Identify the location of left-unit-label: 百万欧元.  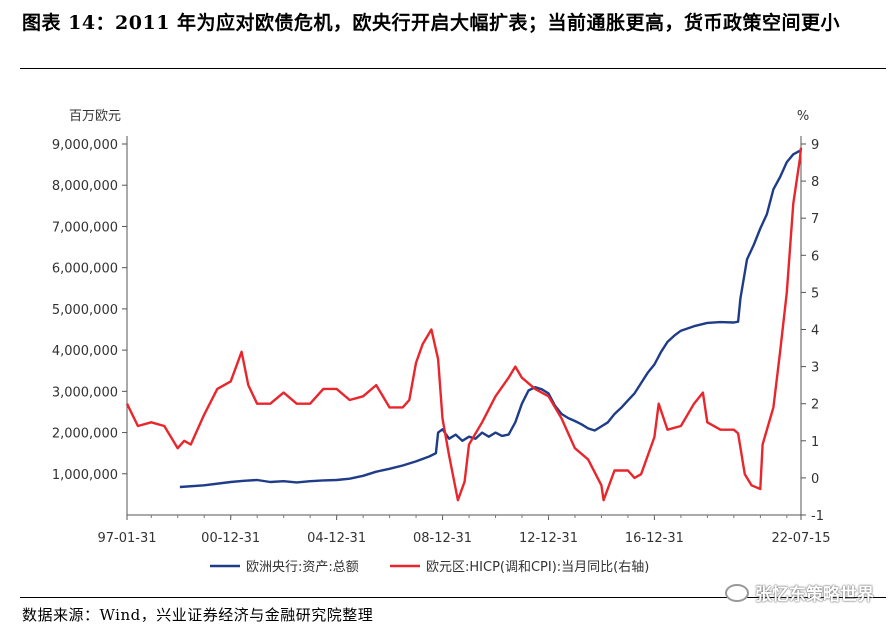
(95, 116).